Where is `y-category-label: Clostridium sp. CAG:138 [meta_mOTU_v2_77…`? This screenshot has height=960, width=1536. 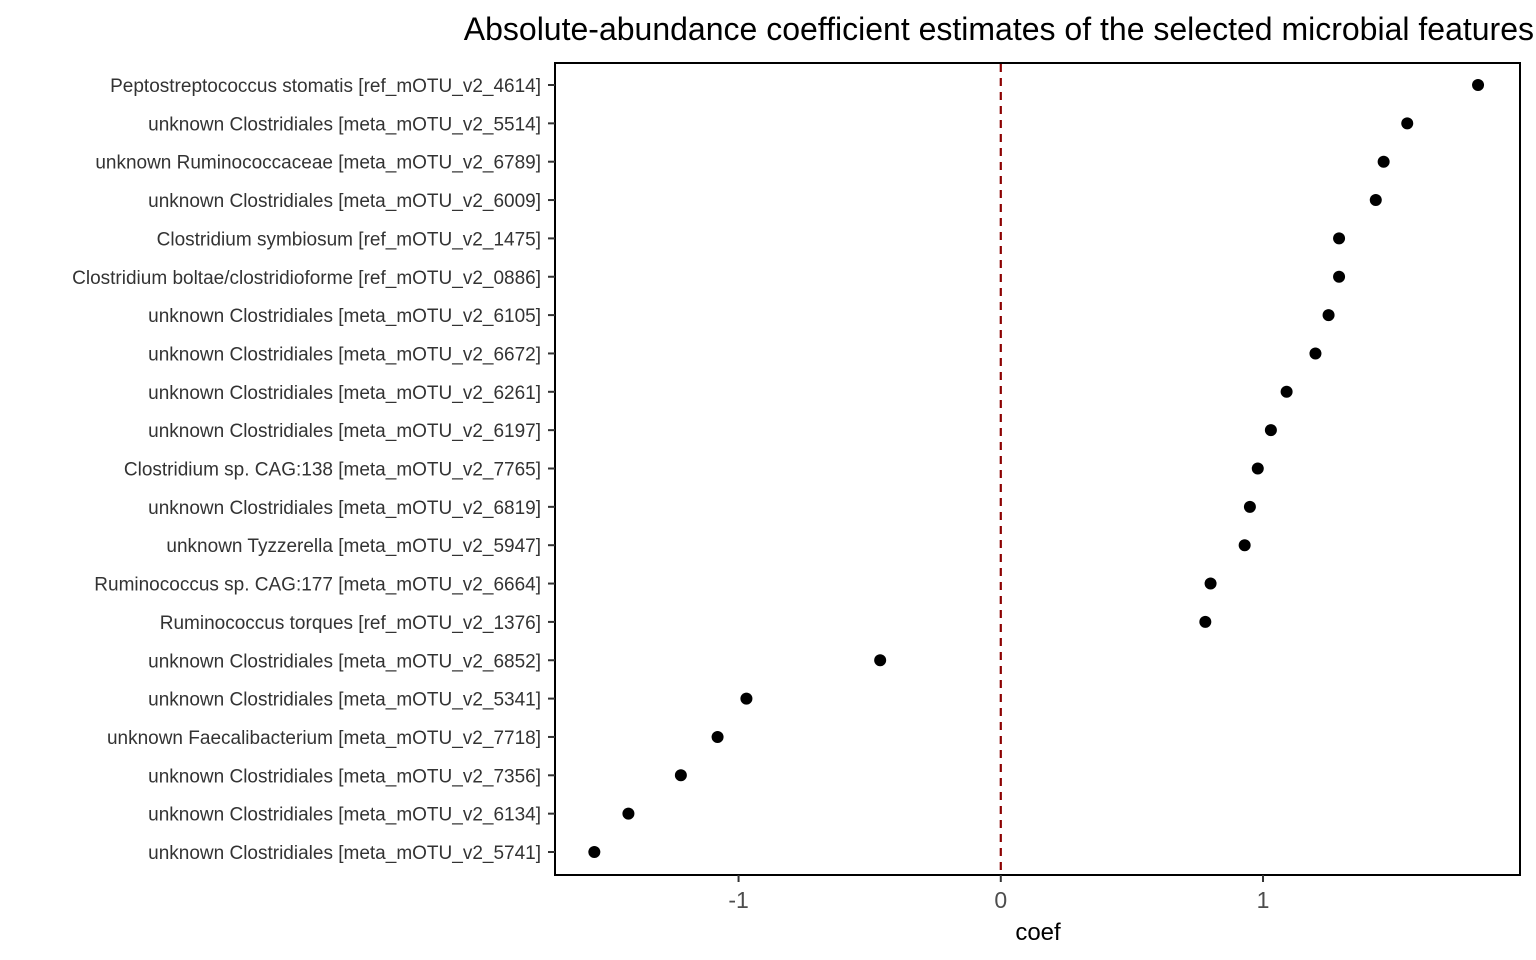
y-category-label: Clostridium sp. CAG:138 [meta_mOTU_v2_77… is located at coordinates (332, 470).